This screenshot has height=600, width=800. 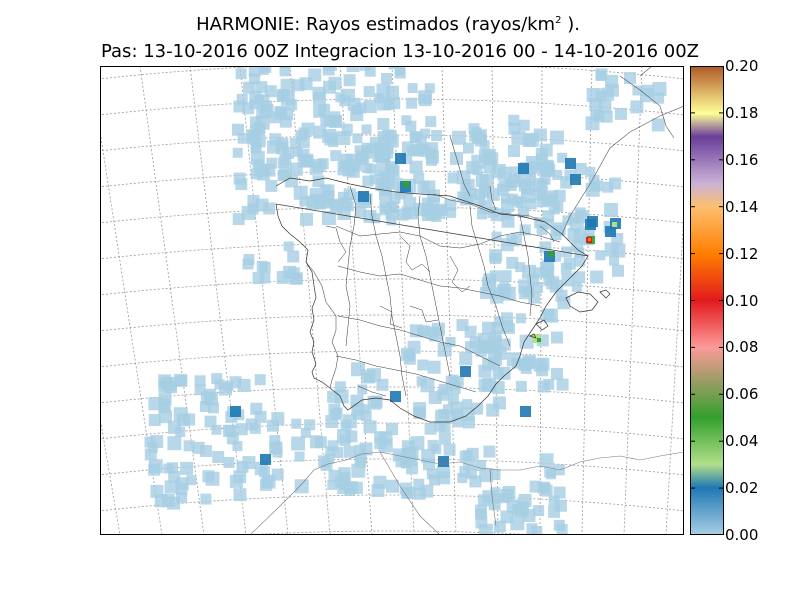 I want to click on colorbar-tick-label: 0.00, so click(x=742, y=535).